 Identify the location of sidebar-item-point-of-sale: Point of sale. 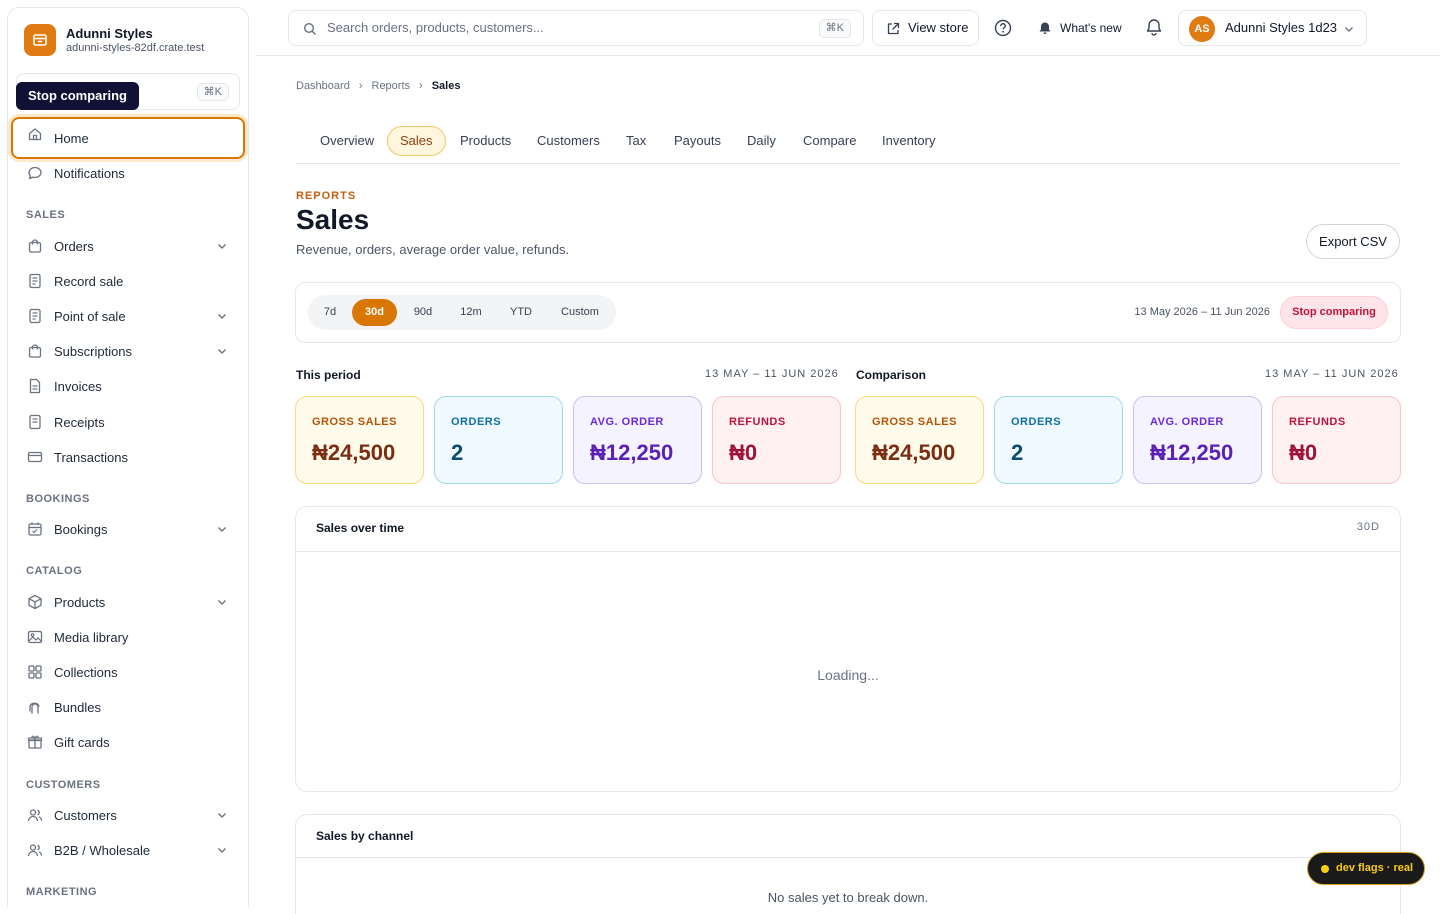
(128, 316).